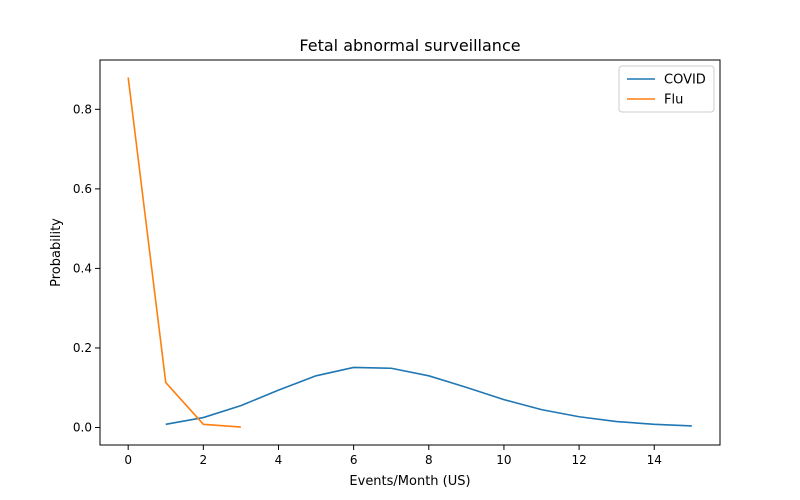 This screenshot has height=500, width=800. What do you see at coordinates (82, 428) in the screenshot?
I see `y-tick-label: 0.0` at bounding box center [82, 428].